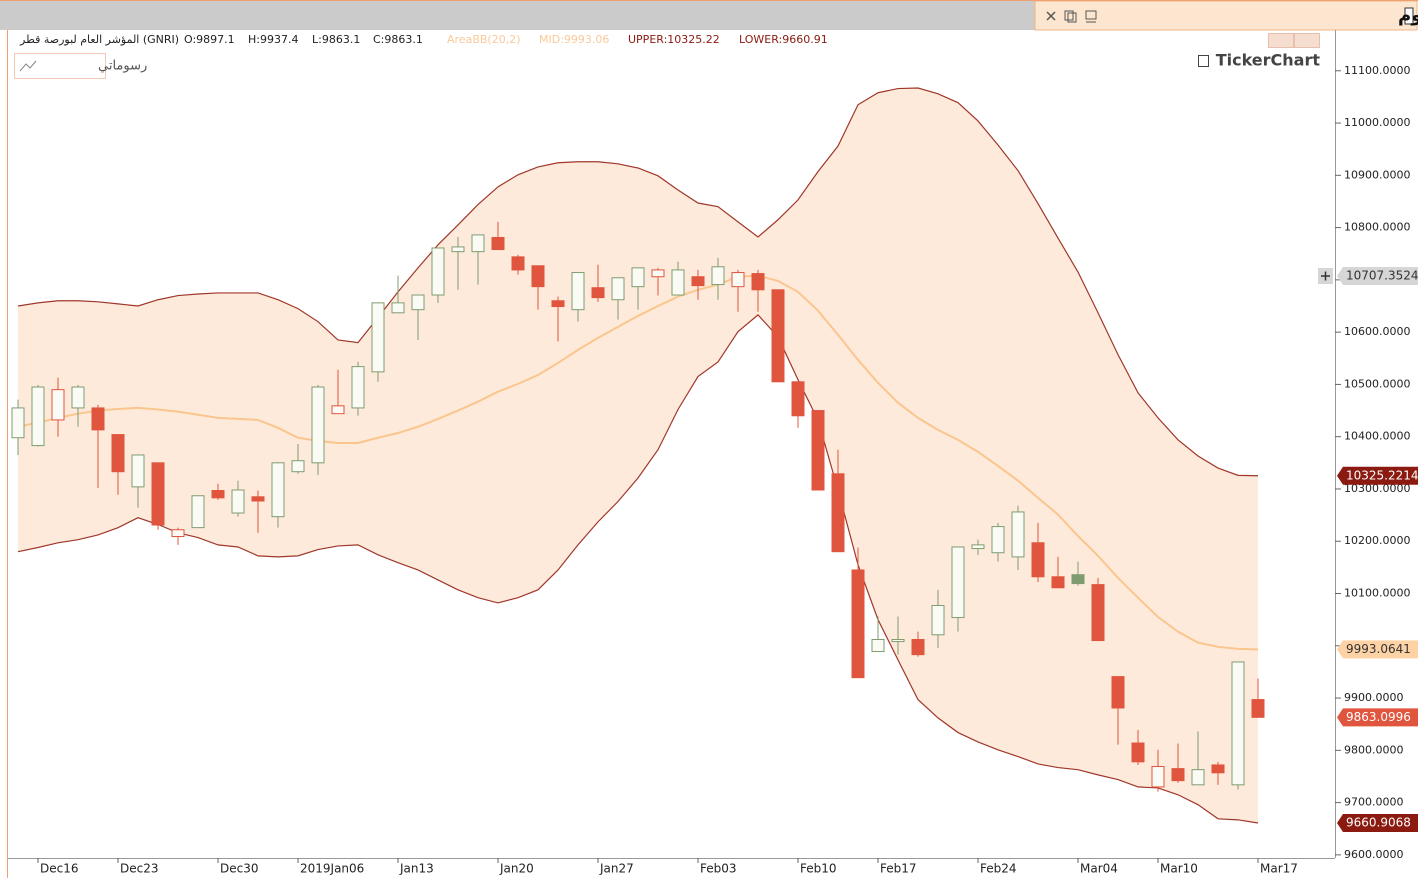 This screenshot has height=878, width=1418. Describe the element at coordinates (1377, 174) in the screenshot. I see `y-tick-label: 10900.0000` at that location.